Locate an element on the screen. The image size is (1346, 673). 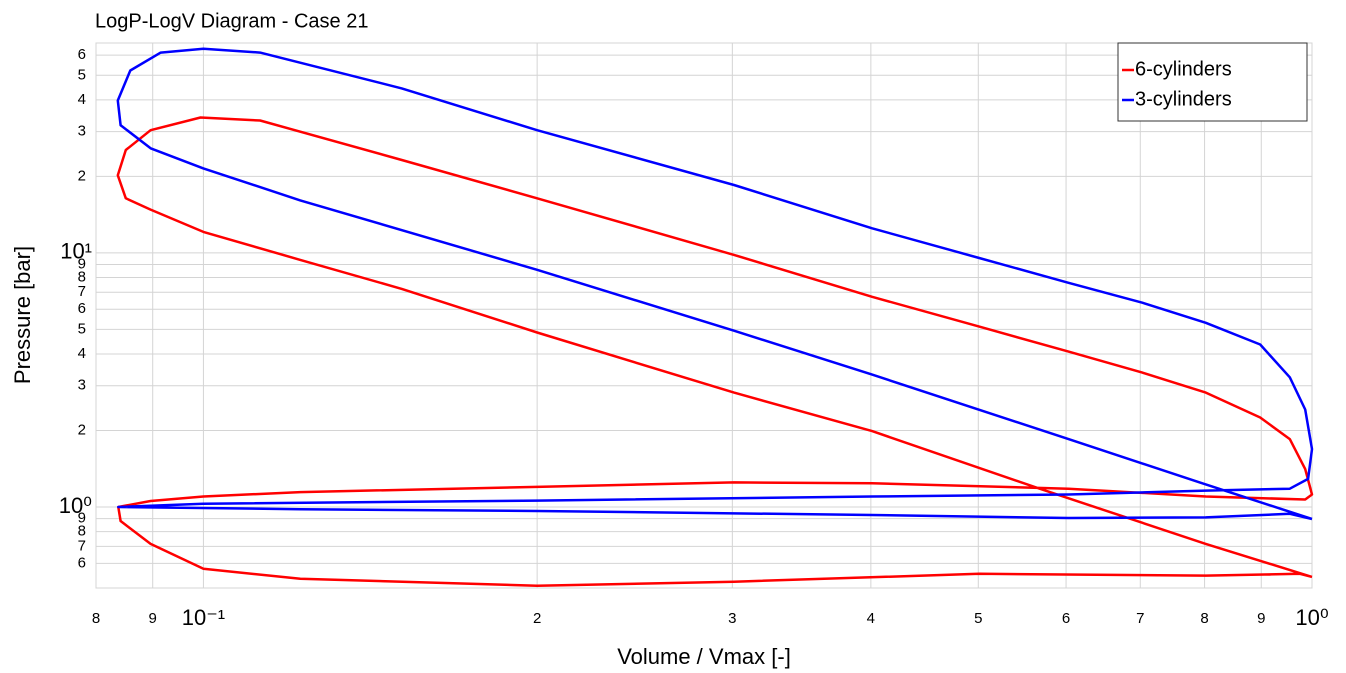
legend-label: 6-cylinders is located at coordinates (1183, 69).